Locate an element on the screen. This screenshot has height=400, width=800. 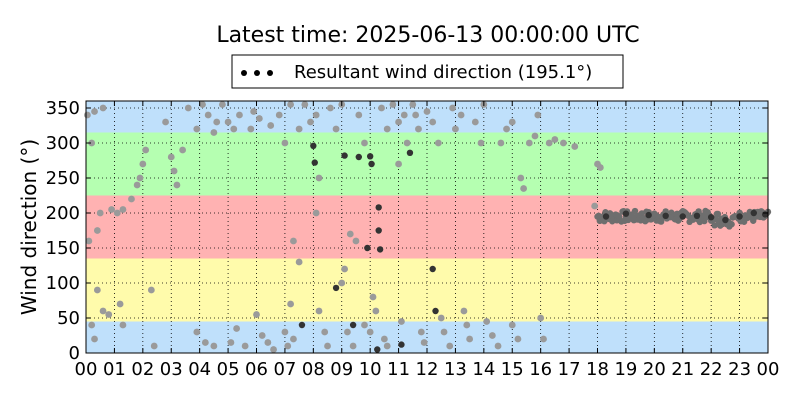
y-tick-label: 250 is located at coordinates (63, 178).